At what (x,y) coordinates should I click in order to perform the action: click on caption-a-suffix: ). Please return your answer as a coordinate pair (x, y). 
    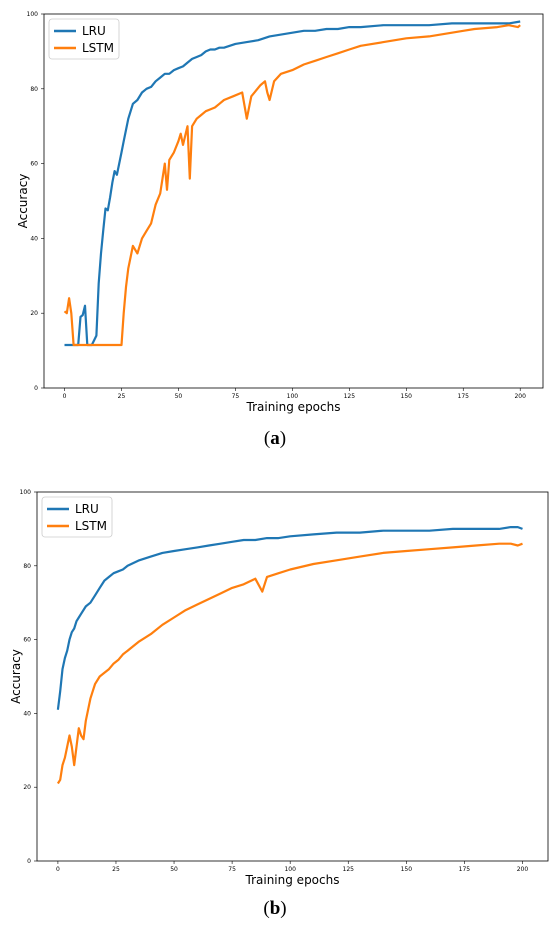
    Looking at the image, I should click on (283, 438).